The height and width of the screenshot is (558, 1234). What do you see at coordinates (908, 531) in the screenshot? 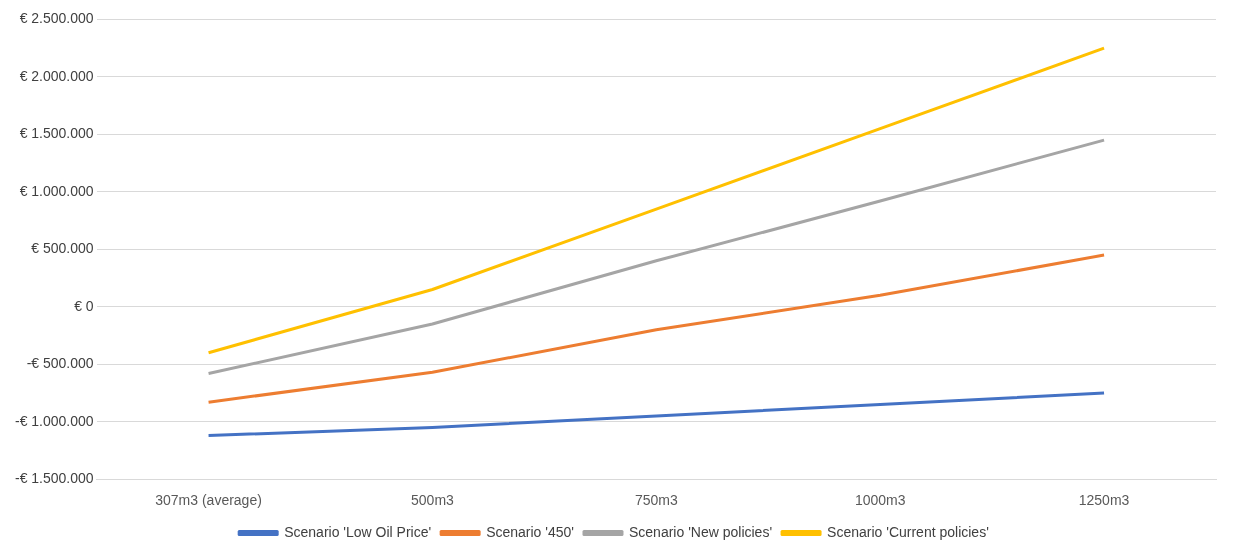
I see `legend-label: Scenario 'Current policies'` at bounding box center [908, 531].